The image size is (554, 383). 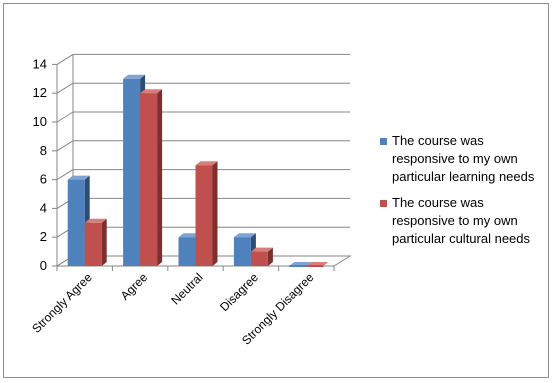 I want to click on y-tick-label: 6, so click(x=43, y=179).